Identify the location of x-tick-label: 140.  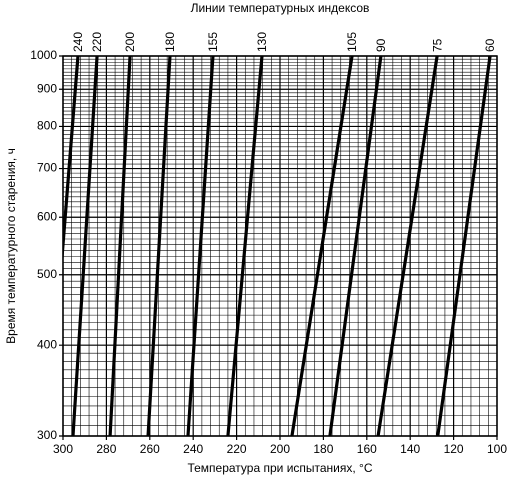
(410, 449).